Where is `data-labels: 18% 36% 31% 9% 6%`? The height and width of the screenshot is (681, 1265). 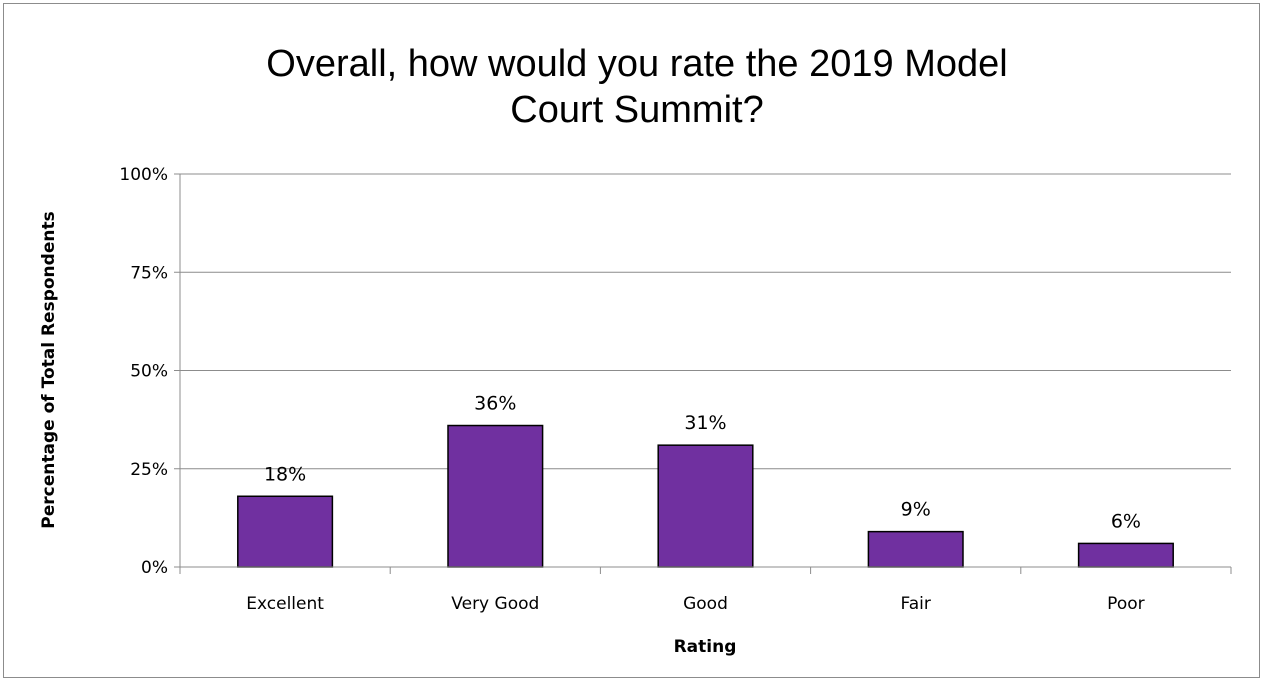 data-labels: 18% 36% 31% 9% 6% is located at coordinates (702, 463).